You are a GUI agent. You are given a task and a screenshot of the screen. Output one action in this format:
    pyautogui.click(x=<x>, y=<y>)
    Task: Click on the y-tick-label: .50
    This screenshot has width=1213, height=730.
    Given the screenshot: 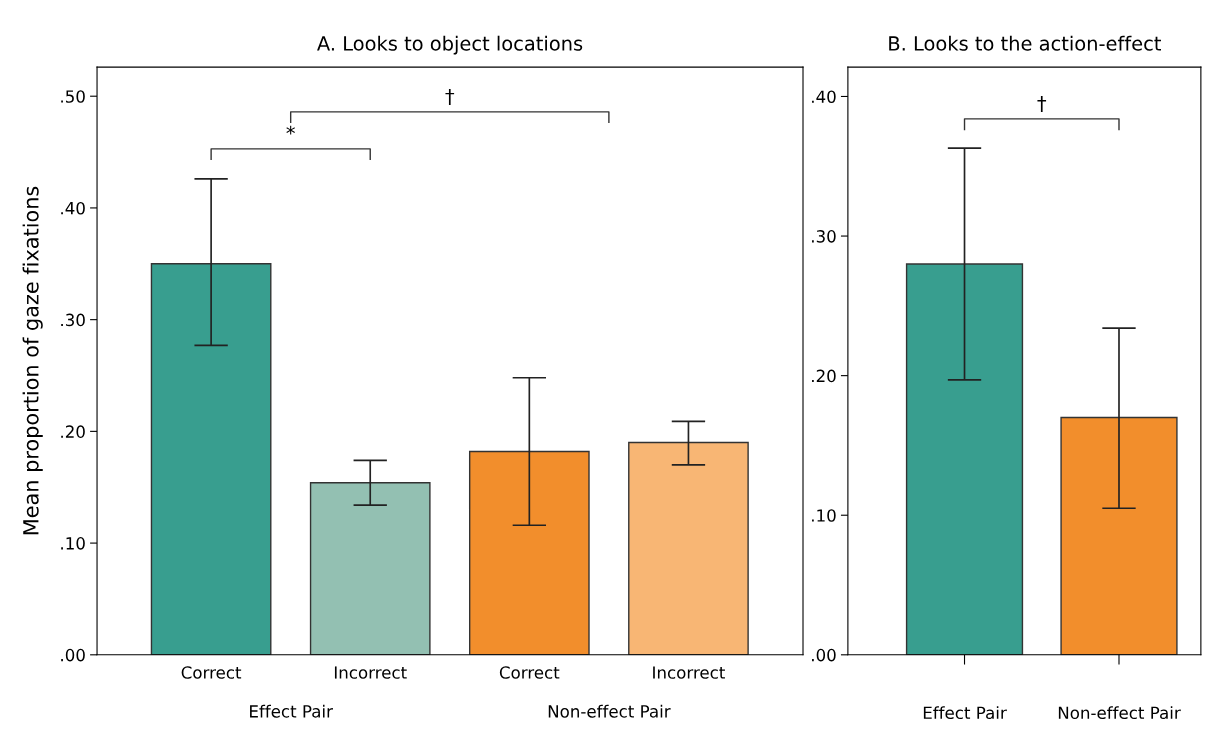 What is the action you would take?
    pyautogui.click(x=73, y=96)
    